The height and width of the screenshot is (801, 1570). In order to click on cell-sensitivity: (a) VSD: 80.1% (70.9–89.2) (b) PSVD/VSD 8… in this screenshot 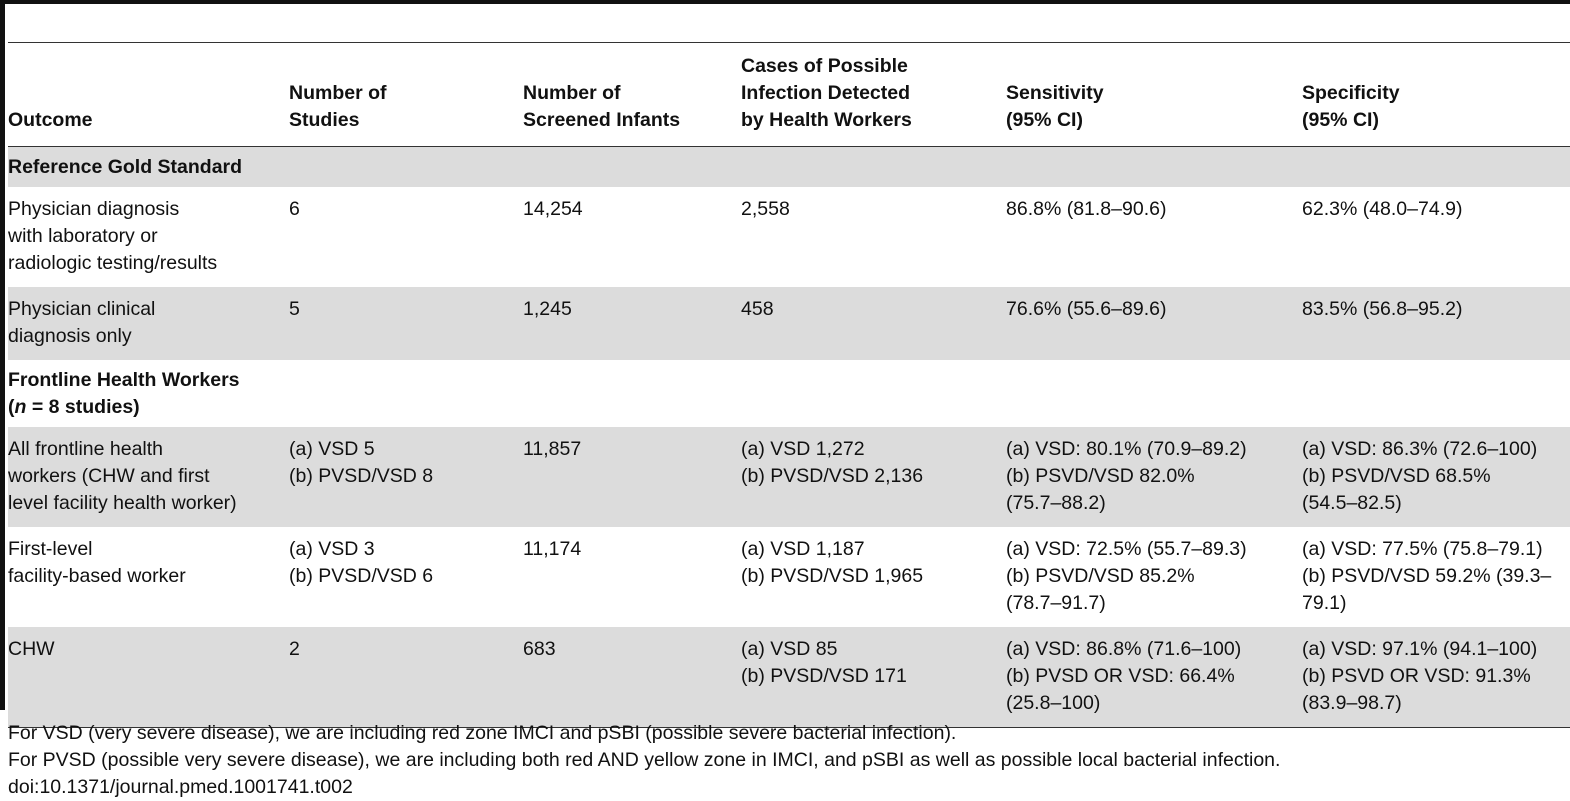, I will do `click(1154, 477)`.